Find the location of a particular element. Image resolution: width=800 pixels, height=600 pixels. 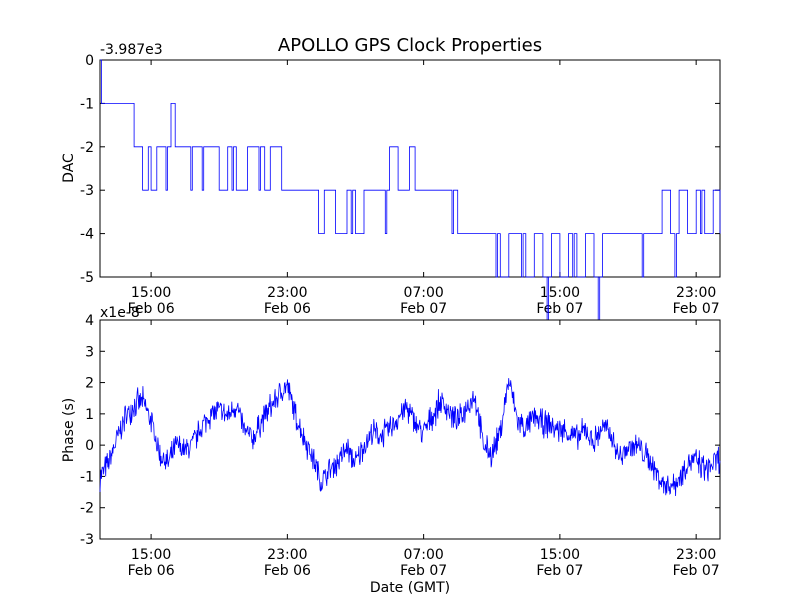

subplot-phase-ytick-label: -1 is located at coordinates (87, 477).